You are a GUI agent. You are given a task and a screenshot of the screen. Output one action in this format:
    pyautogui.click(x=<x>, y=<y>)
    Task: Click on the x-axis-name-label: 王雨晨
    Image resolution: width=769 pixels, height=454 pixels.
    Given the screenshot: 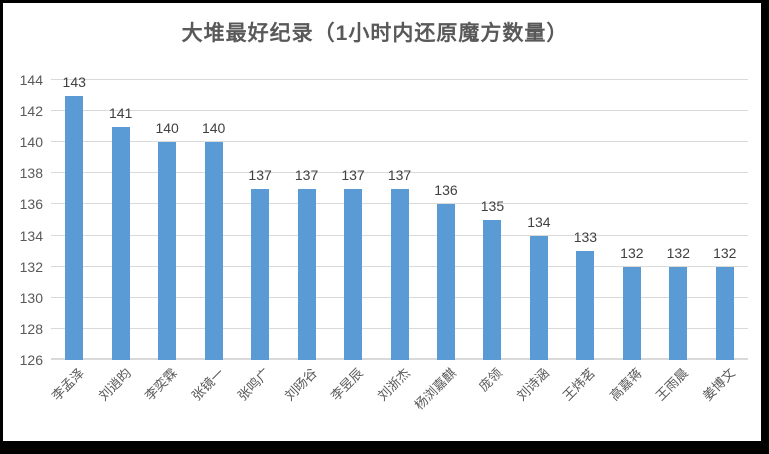 What is the action you would take?
    pyautogui.click(x=672, y=384)
    